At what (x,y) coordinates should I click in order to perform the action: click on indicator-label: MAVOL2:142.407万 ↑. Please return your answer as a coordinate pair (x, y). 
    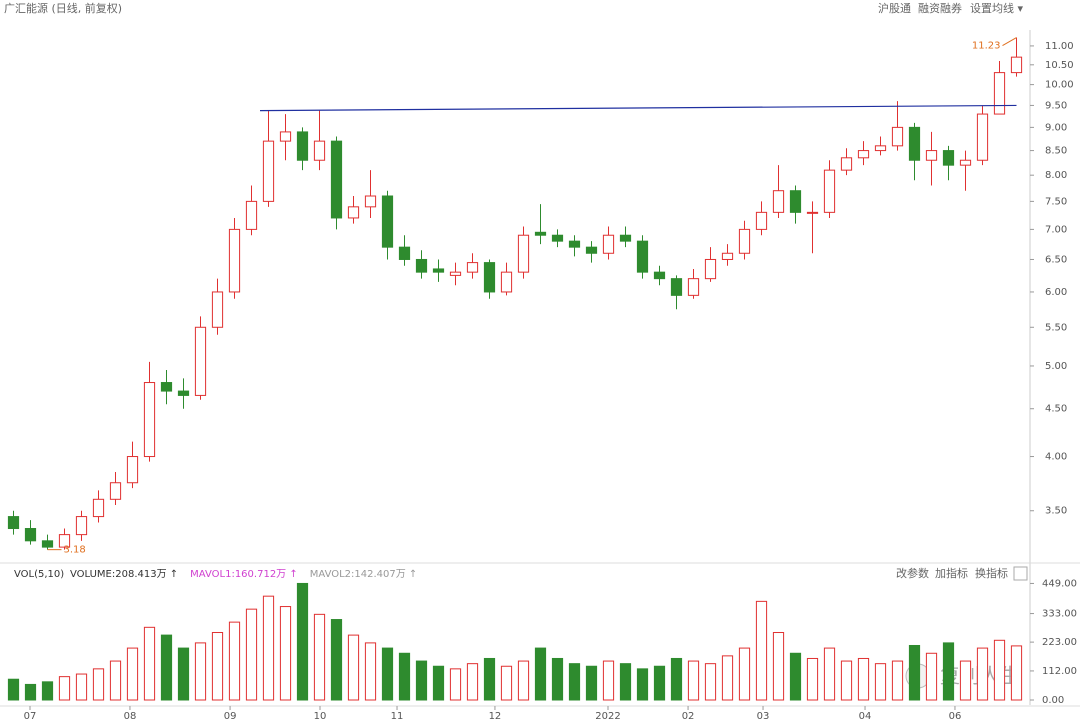
    Looking at the image, I should click on (364, 574).